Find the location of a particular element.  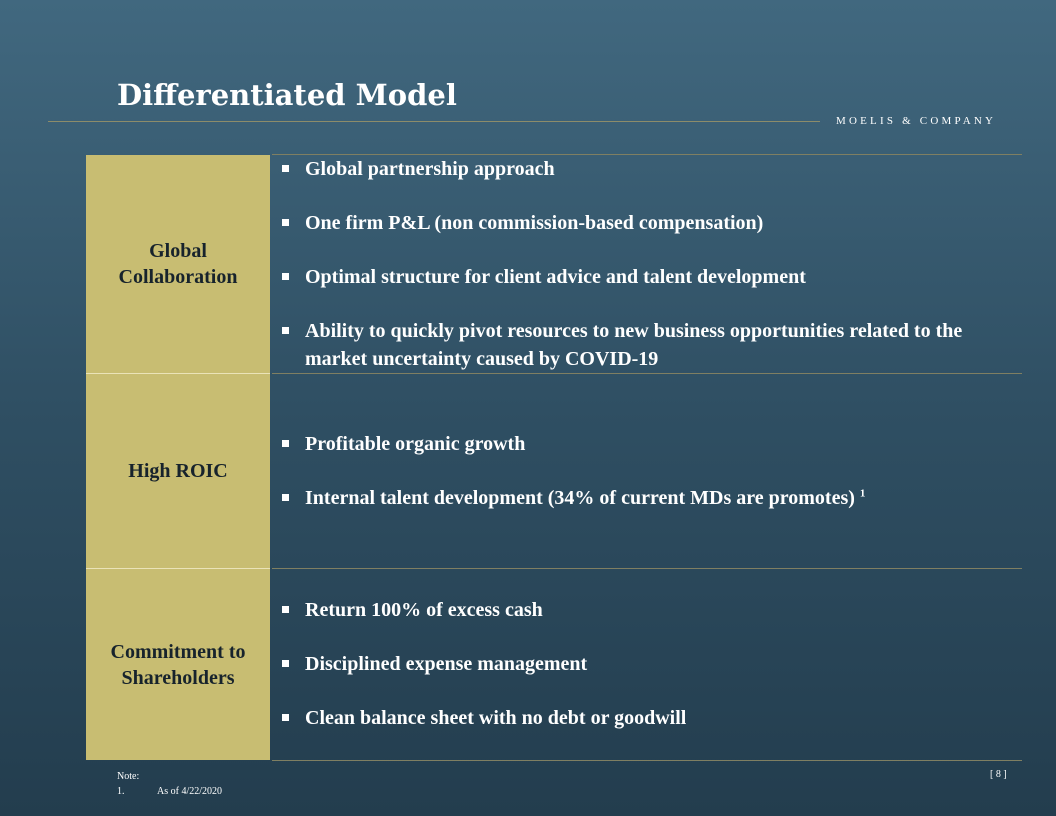

row-label-commitment-to-shareholders: Commitment to Shareholders is located at coordinates (178, 664).